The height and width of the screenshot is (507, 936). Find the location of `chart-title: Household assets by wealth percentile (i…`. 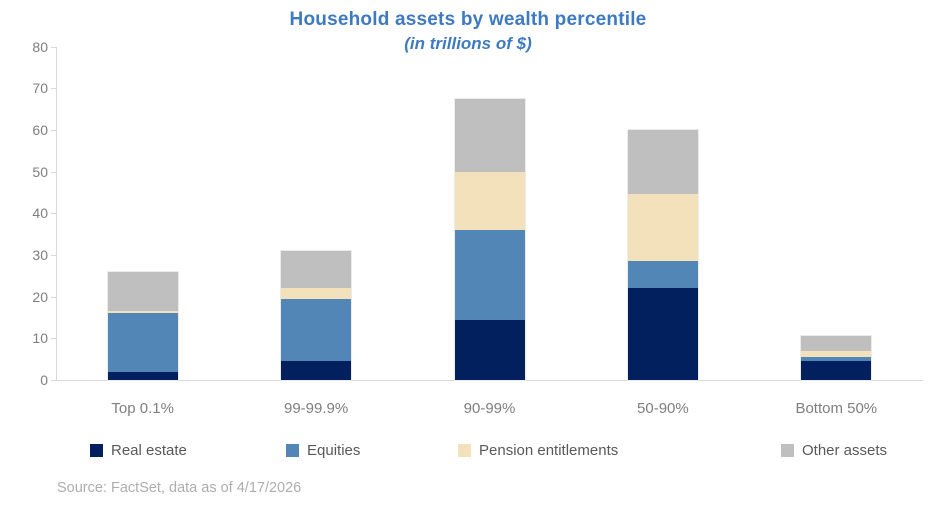

chart-title: Household assets by wealth percentile (i… is located at coordinates (468, 31).